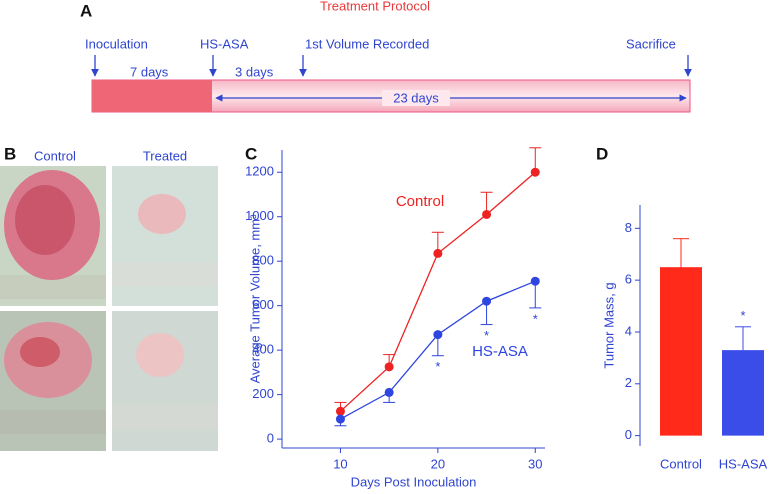 The height and width of the screenshot is (494, 777). Describe the element at coordinates (414, 481) in the screenshot. I see `x-axis-label: Days Post Inoculation` at that location.